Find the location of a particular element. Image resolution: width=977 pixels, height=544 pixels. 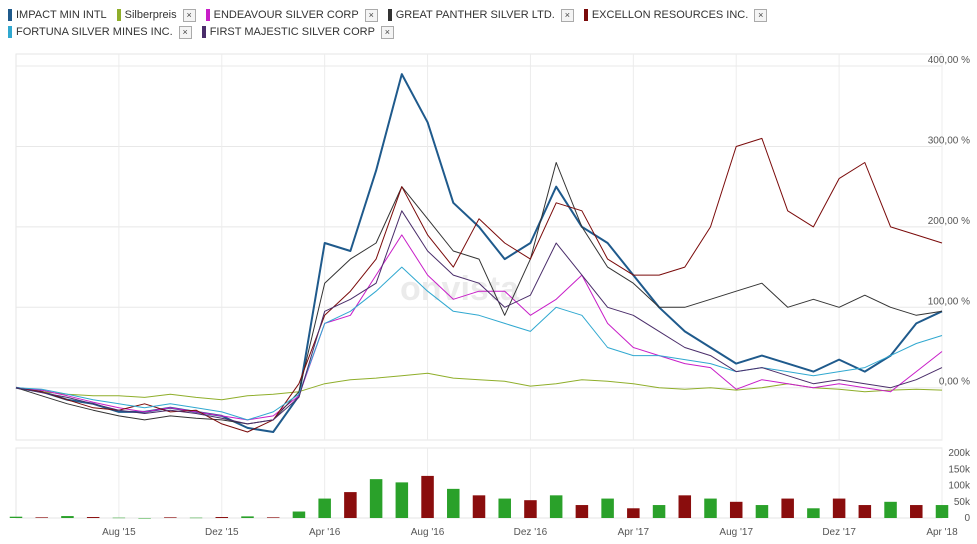

x-tick-label: Apr '18 is located at coordinates (942, 532).